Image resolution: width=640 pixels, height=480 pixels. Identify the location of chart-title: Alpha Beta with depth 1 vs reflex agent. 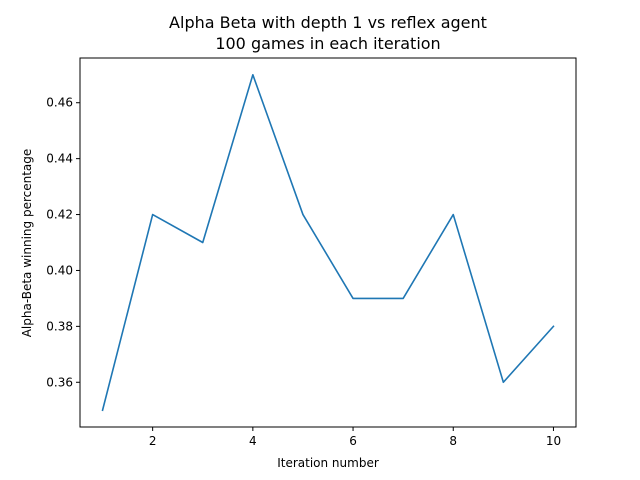
(328, 22).